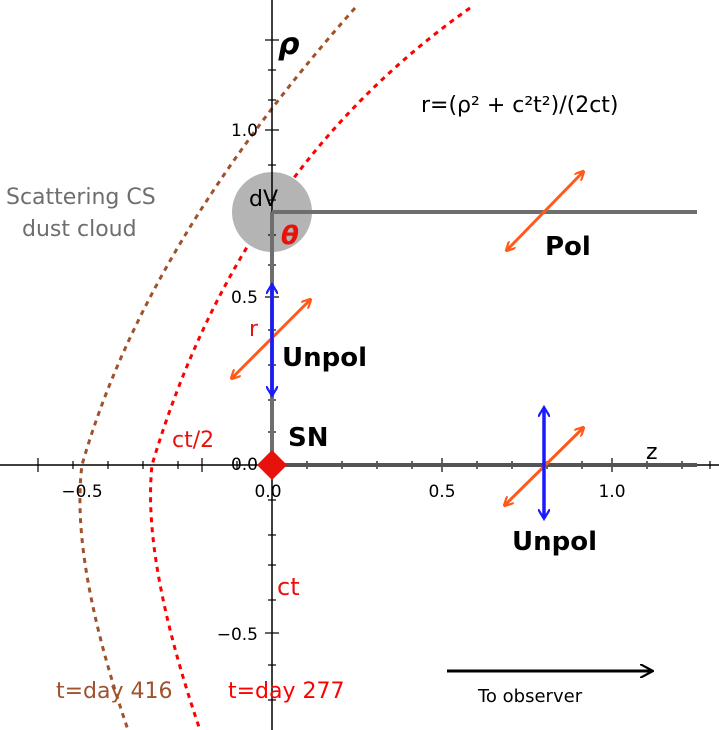  What do you see at coordinates (611, 492) in the screenshot?
I see `x-tick-label: 1.0` at bounding box center [611, 492].